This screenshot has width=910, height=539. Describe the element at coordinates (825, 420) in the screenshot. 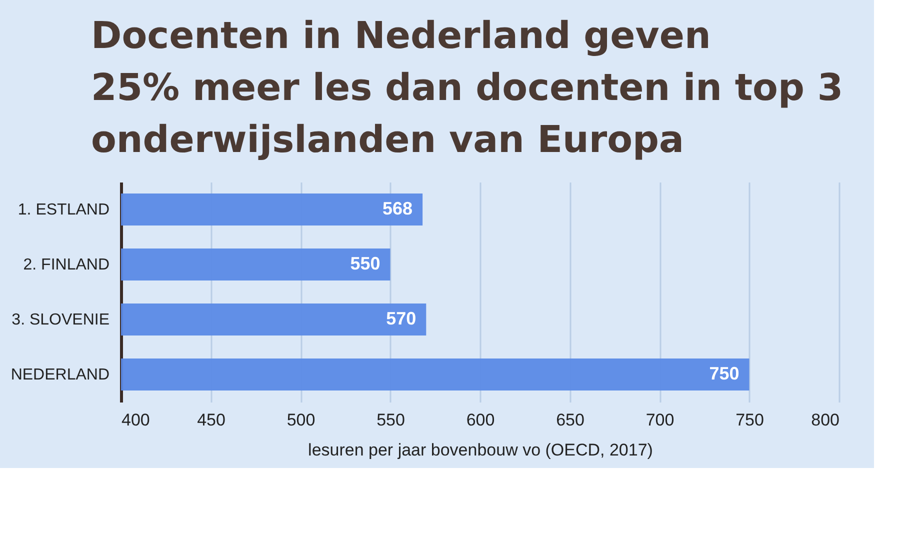

I see `x-tick-label: 800` at that location.